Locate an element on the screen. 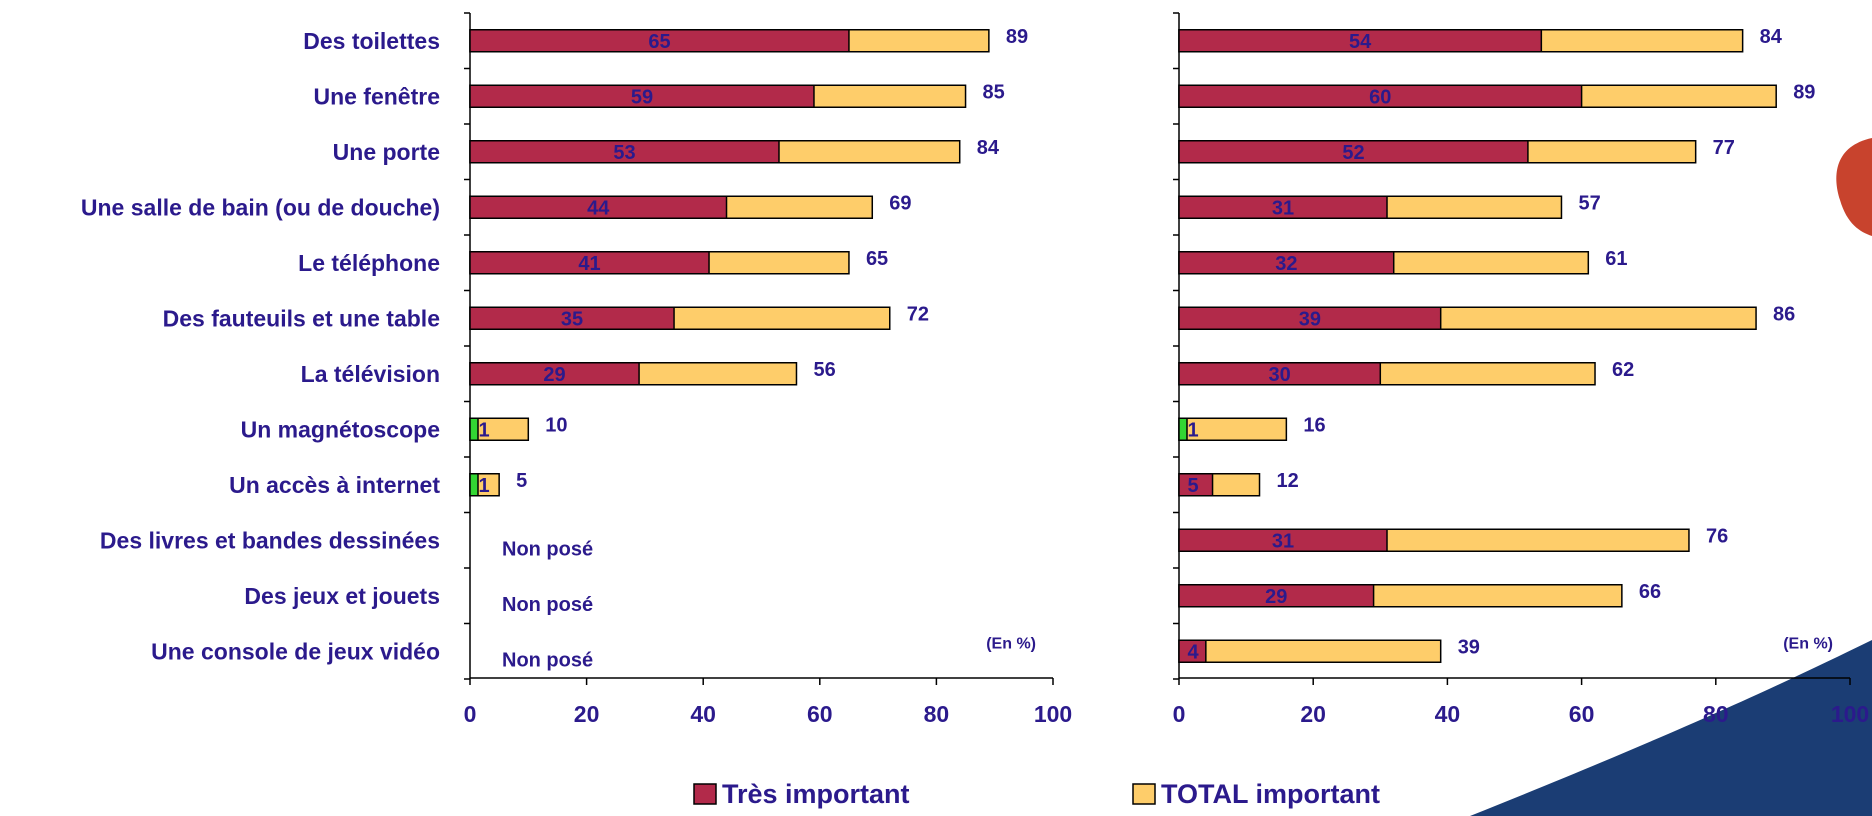 Image resolution: width=1872 pixels, height=816 pixels. legend-swatch-tres-important is located at coordinates (705, 794).